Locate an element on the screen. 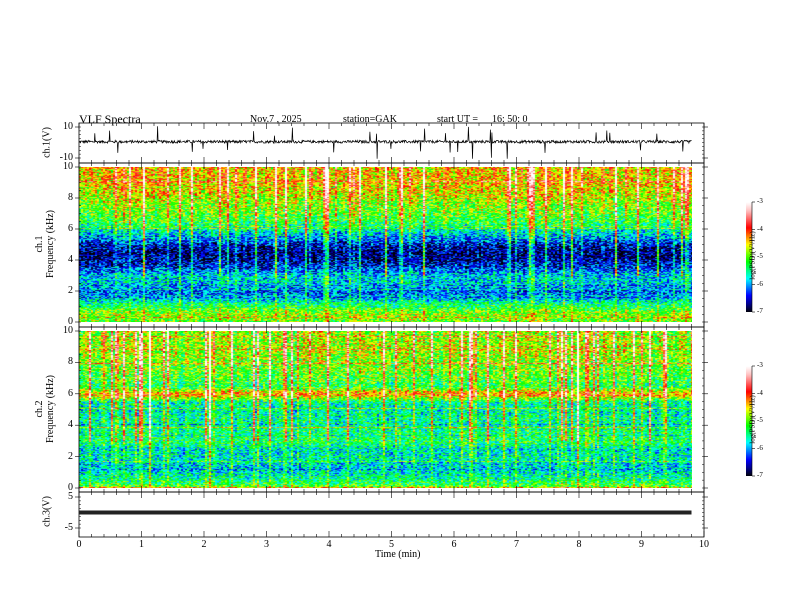 This screenshot has width=792, height=612. ch2-spec-ylabel: ch.2 Frequency (kHz) is located at coordinates (45, 409).